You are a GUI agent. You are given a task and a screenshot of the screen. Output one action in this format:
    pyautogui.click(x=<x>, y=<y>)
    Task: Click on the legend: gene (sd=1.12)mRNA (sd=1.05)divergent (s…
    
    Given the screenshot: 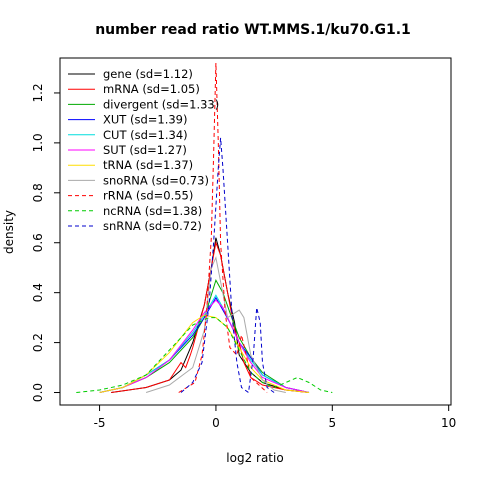 What is the action you would take?
    pyautogui.click(x=143, y=150)
    